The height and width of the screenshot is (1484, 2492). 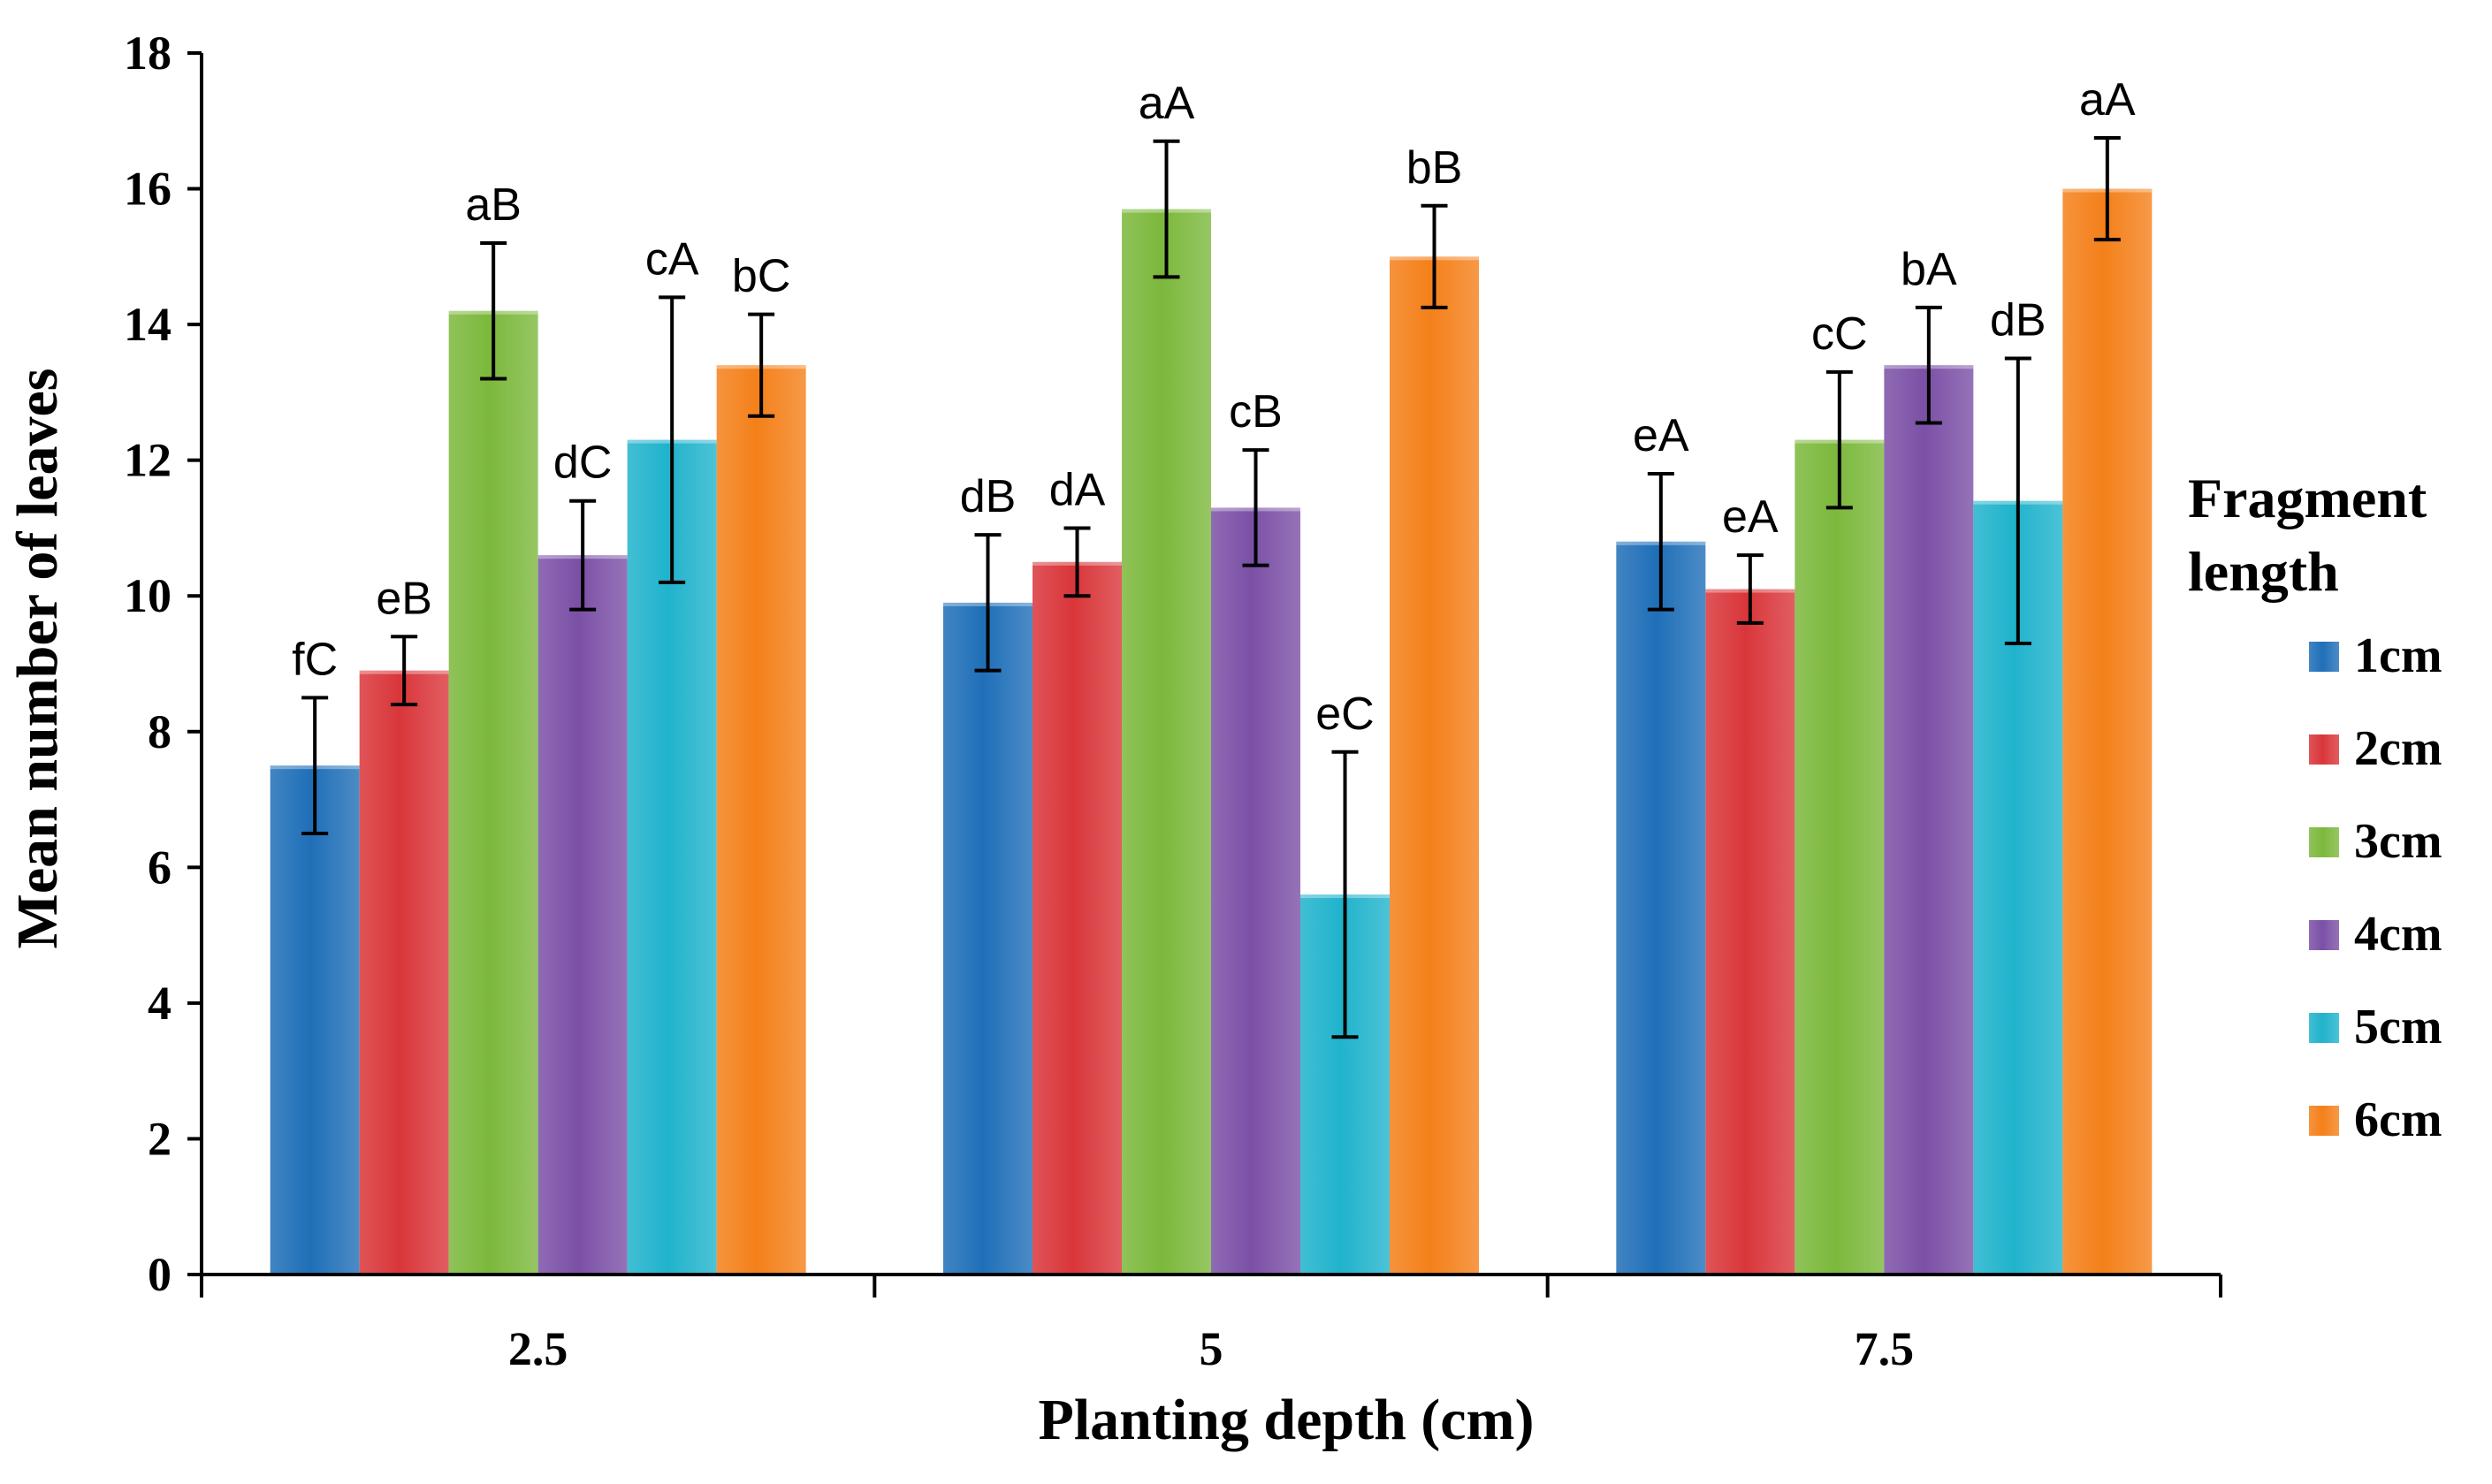 What do you see at coordinates (2107, 731) in the screenshot?
I see `bar-6cm-7.5` at bounding box center [2107, 731].